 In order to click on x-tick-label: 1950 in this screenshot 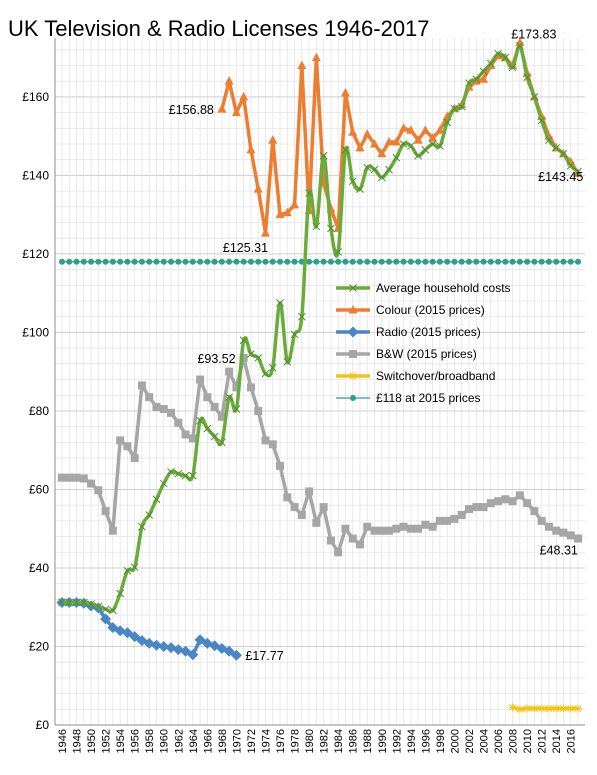, I will do `click(92, 741)`.